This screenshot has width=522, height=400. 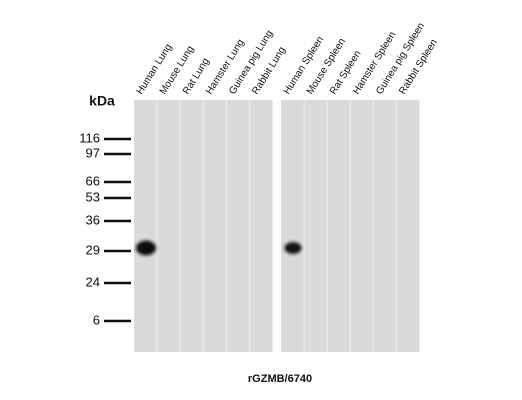 I want to click on marker-label: 29, so click(x=93, y=249).